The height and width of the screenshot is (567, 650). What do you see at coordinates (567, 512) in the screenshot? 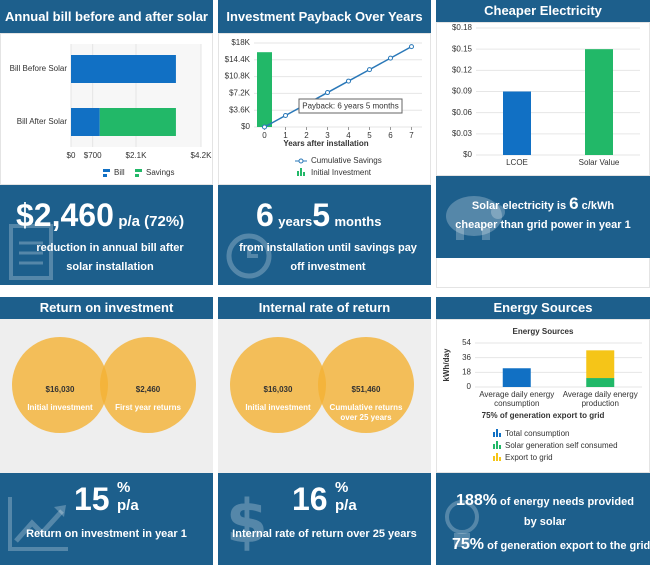
I see `energy-text: of energy needs provided by solar` at bounding box center [567, 512].